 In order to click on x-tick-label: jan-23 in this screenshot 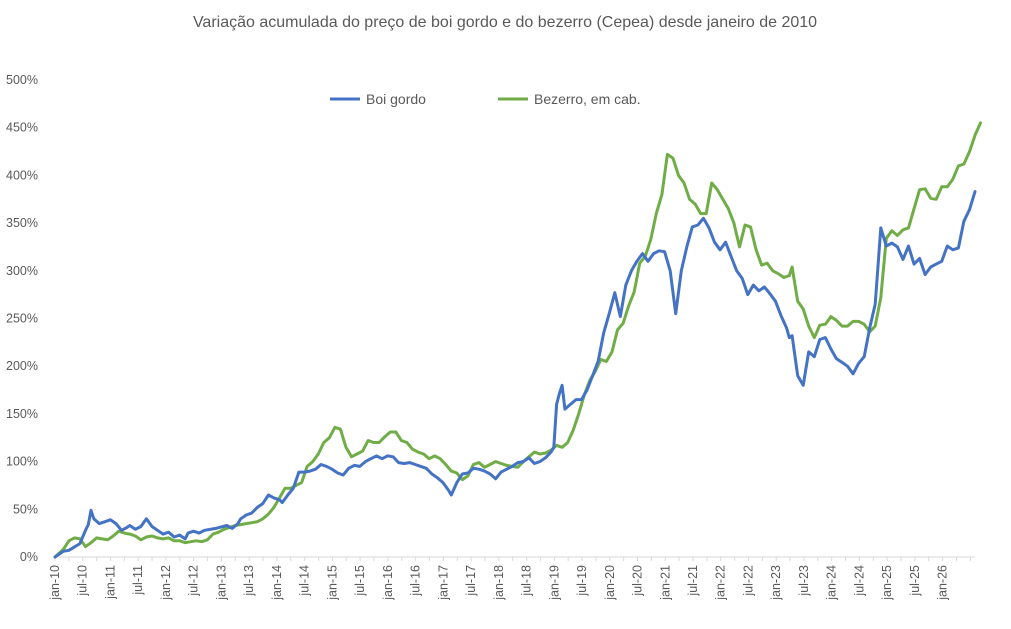, I will do `click(776, 583)`.